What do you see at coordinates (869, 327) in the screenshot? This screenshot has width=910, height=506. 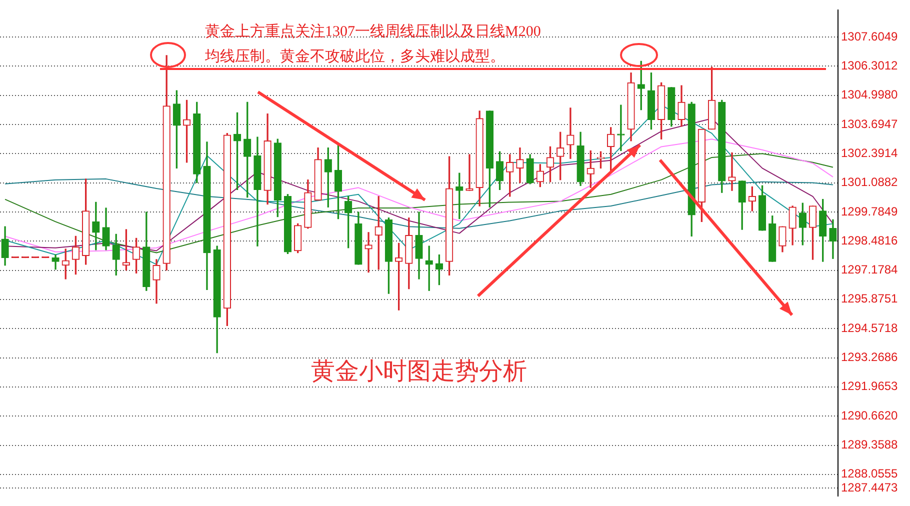 I see `y-tick-label: 1294.5718` at bounding box center [869, 327].